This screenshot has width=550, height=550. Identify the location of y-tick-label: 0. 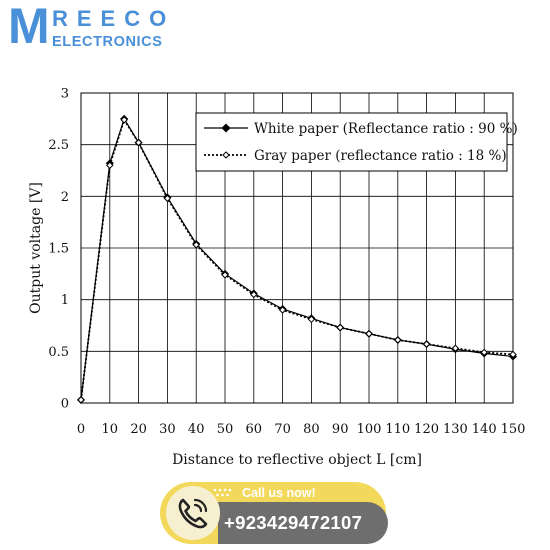
(65, 404).